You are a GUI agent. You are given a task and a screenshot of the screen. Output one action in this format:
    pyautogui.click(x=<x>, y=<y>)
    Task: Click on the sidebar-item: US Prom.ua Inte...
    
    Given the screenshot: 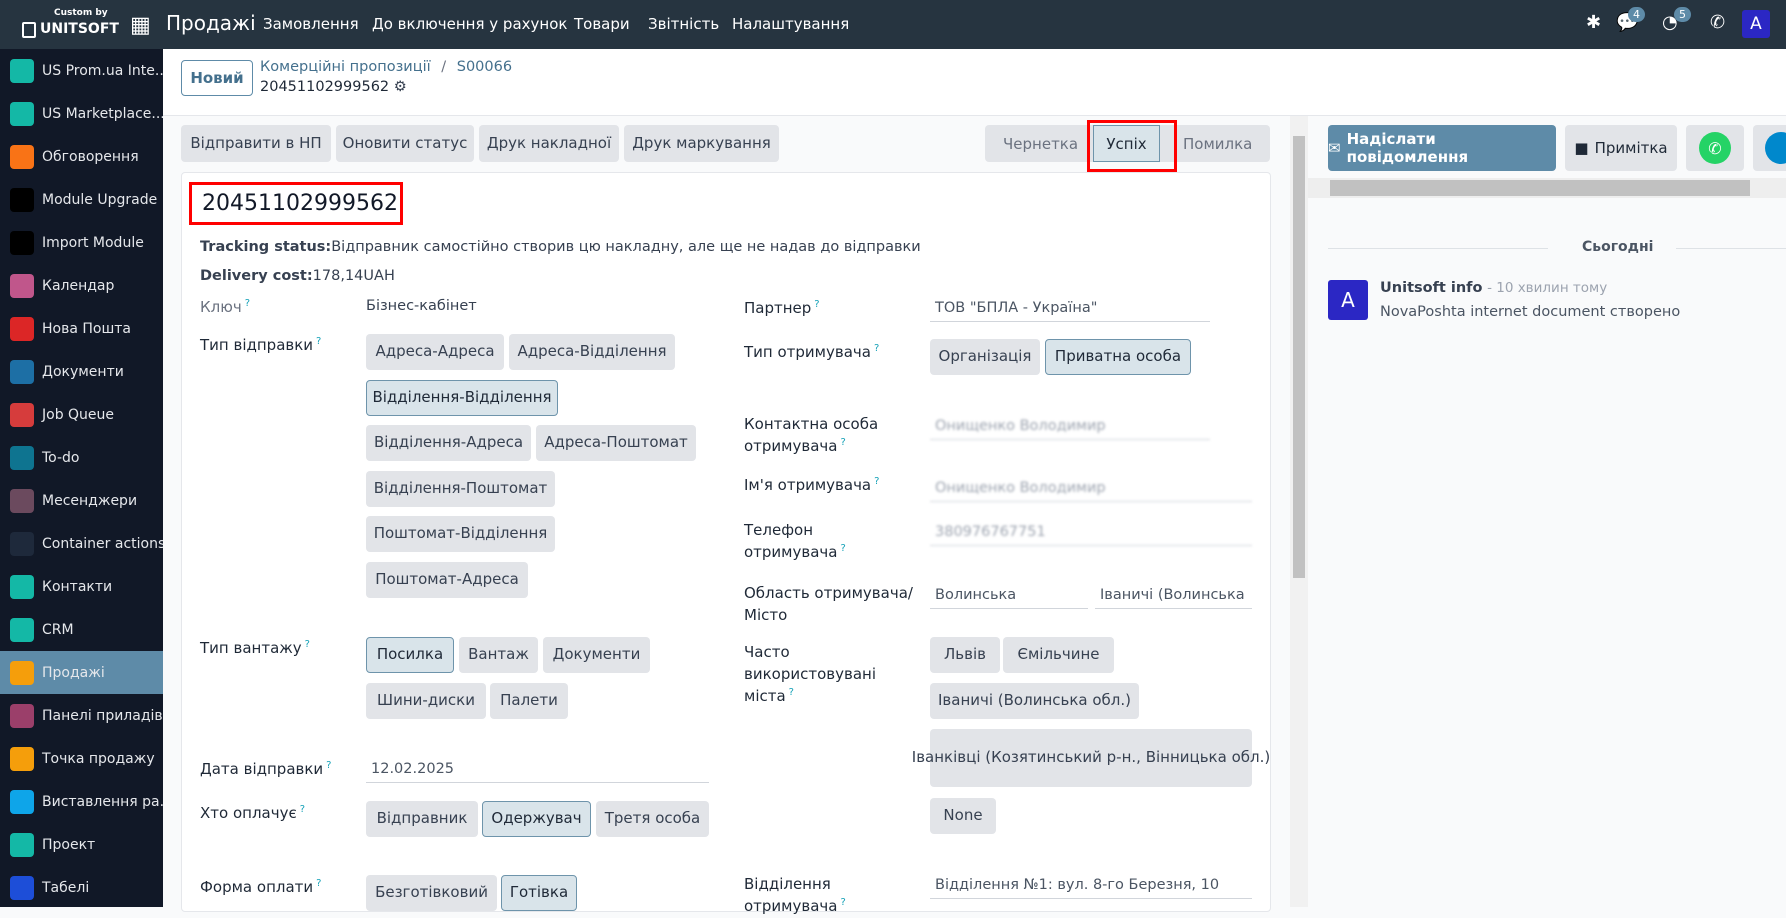 What is the action you would take?
    pyautogui.click(x=81, y=70)
    